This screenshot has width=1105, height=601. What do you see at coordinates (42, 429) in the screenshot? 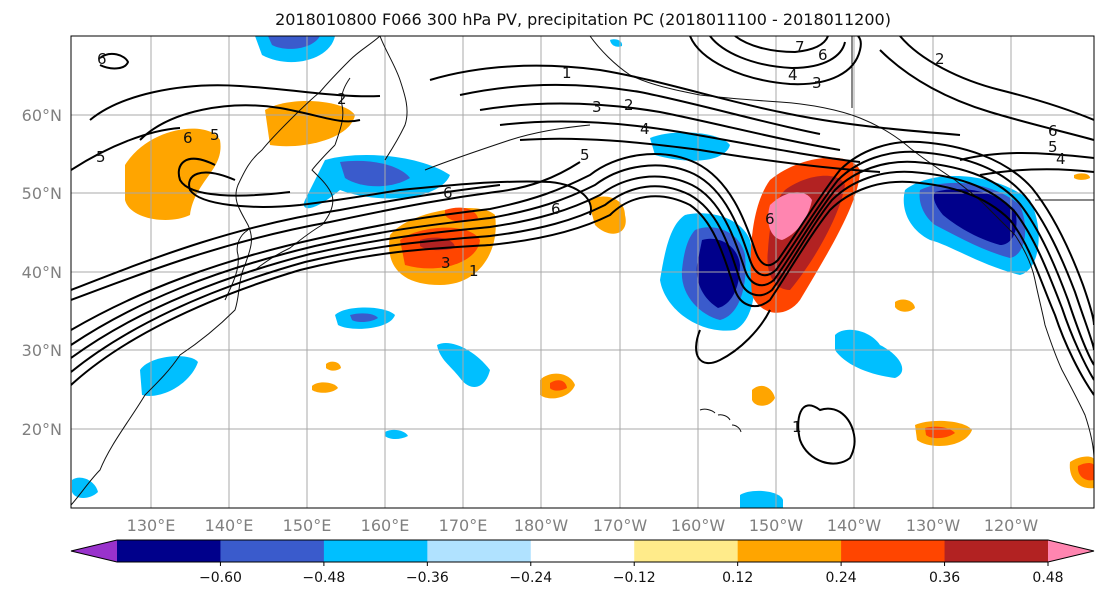
I see `lat-label: 20°N` at bounding box center [42, 429].